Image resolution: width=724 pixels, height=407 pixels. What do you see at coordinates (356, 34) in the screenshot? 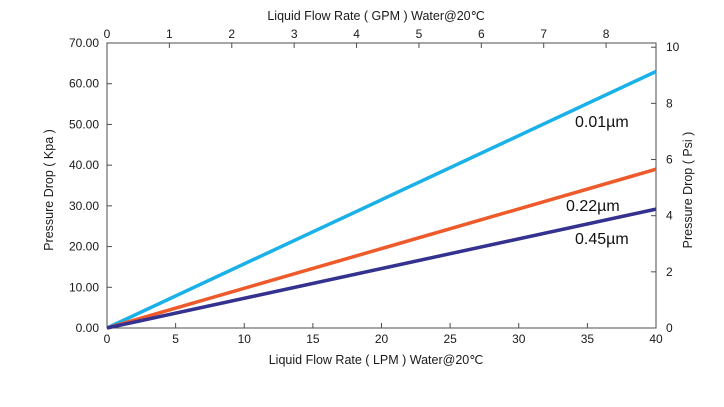
I see `x-top-tick-label: 4` at bounding box center [356, 34].